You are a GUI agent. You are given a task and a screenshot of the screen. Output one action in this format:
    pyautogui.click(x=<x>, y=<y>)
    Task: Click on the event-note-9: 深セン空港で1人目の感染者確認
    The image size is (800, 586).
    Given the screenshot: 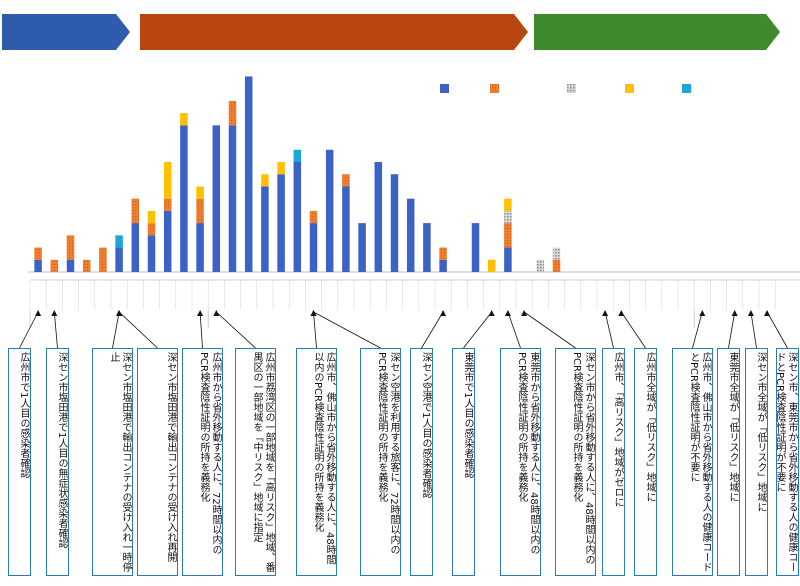 What is the action you would take?
    pyautogui.click(x=421, y=462)
    